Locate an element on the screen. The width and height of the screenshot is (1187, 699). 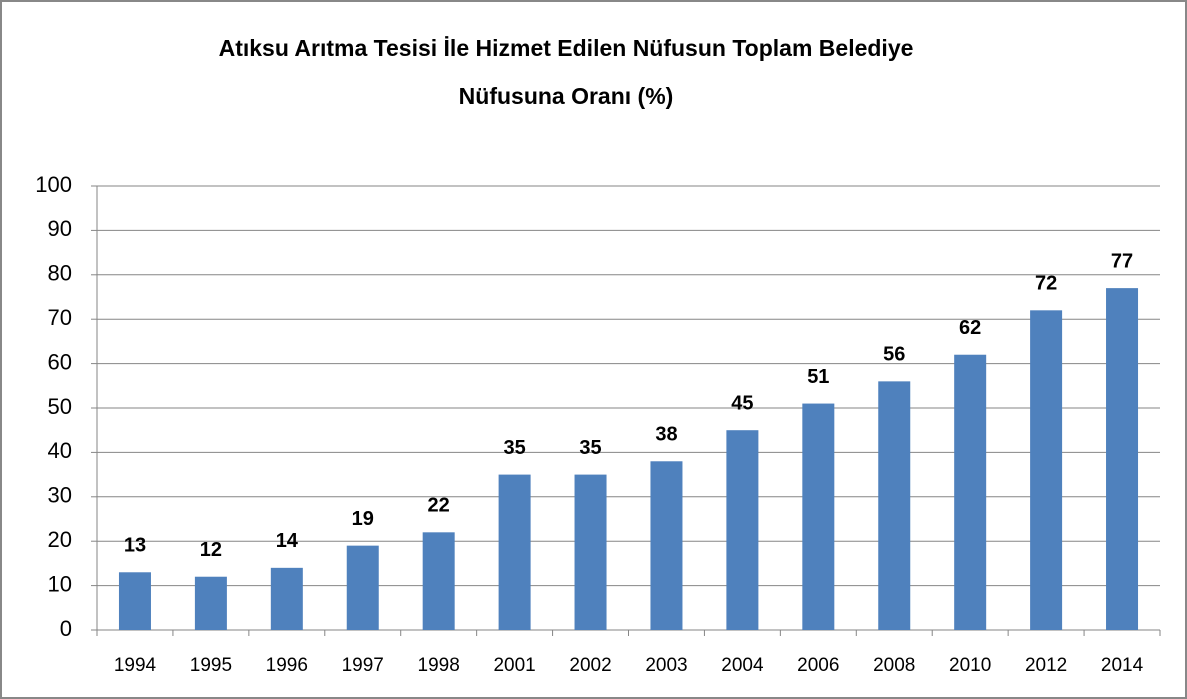
y-tick-label: 70 is located at coordinates (60, 317).